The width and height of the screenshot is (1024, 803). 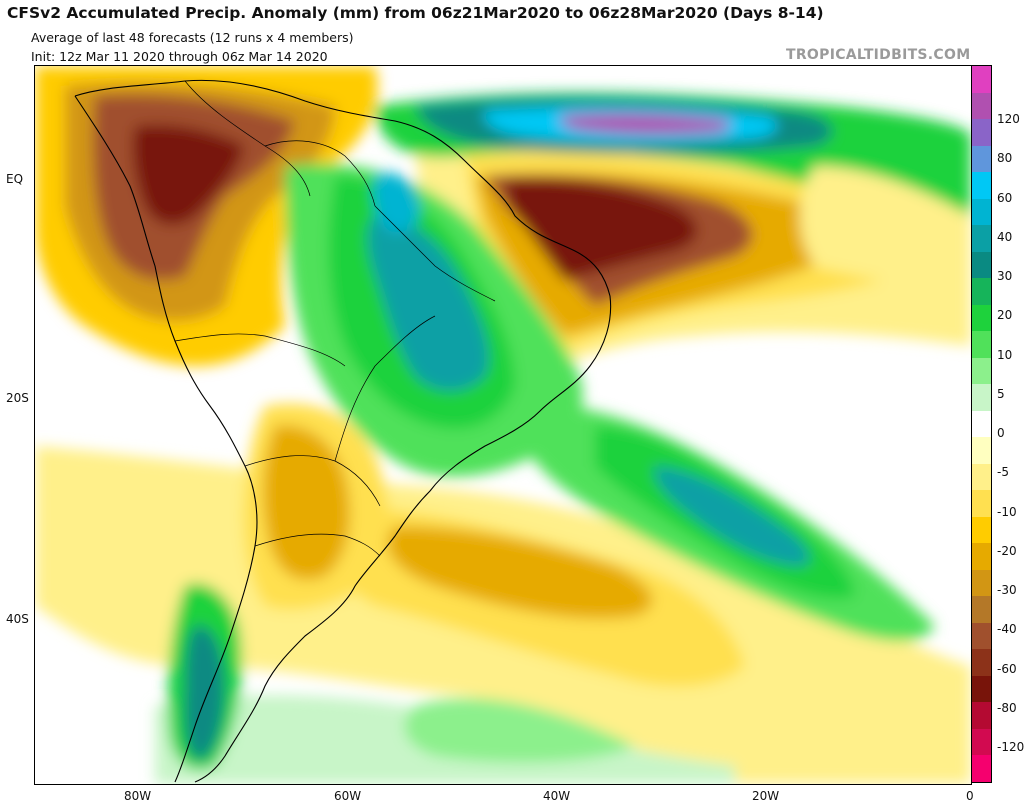 What do you see at coordinates (1007, 511) in the screenshot?
I see `colorbar-label: -10` at bounding box center [1007, 511].